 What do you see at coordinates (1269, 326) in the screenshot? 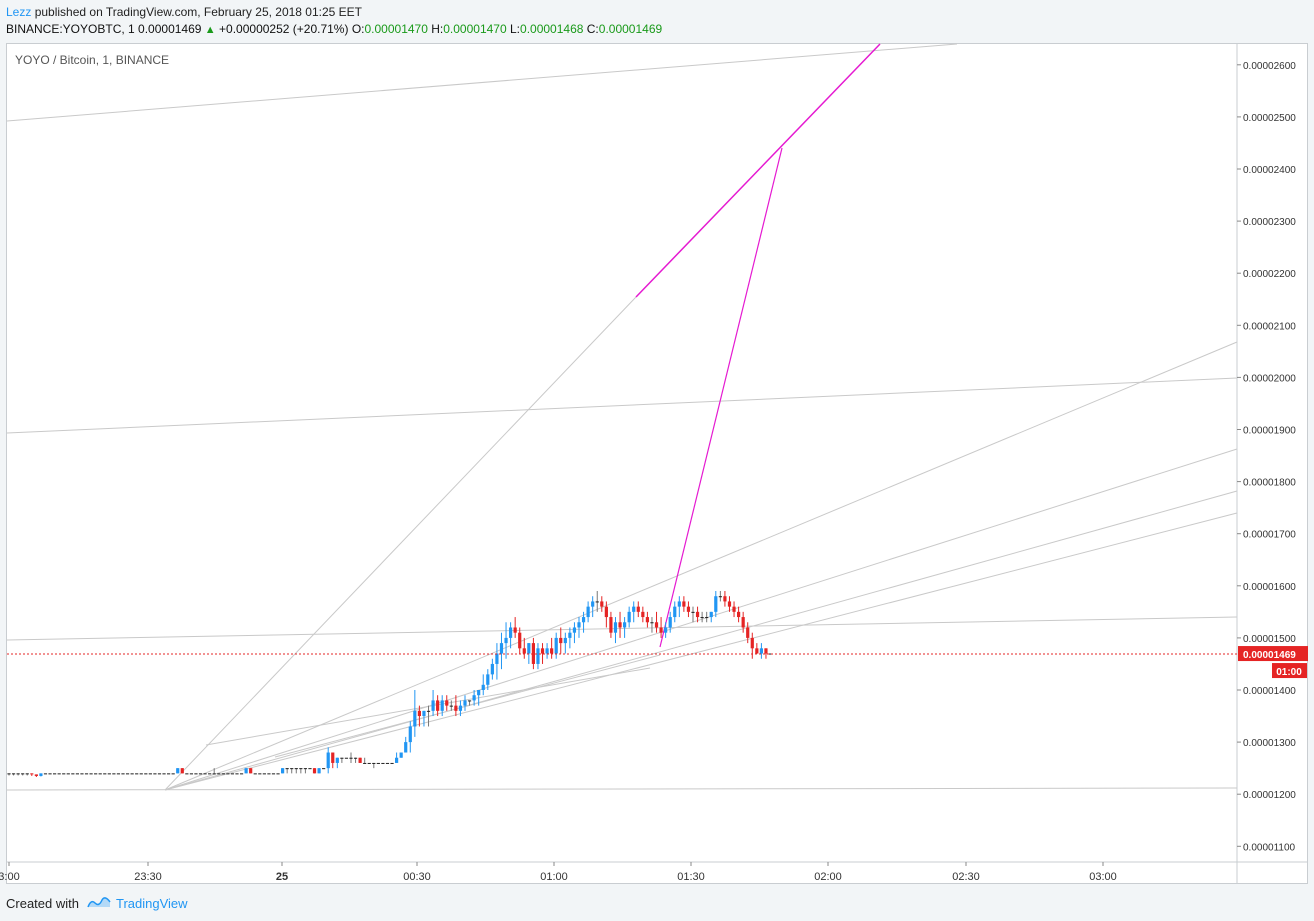
I see `y-tick-label: 0.00002100` at bounding box center [1269, 326].